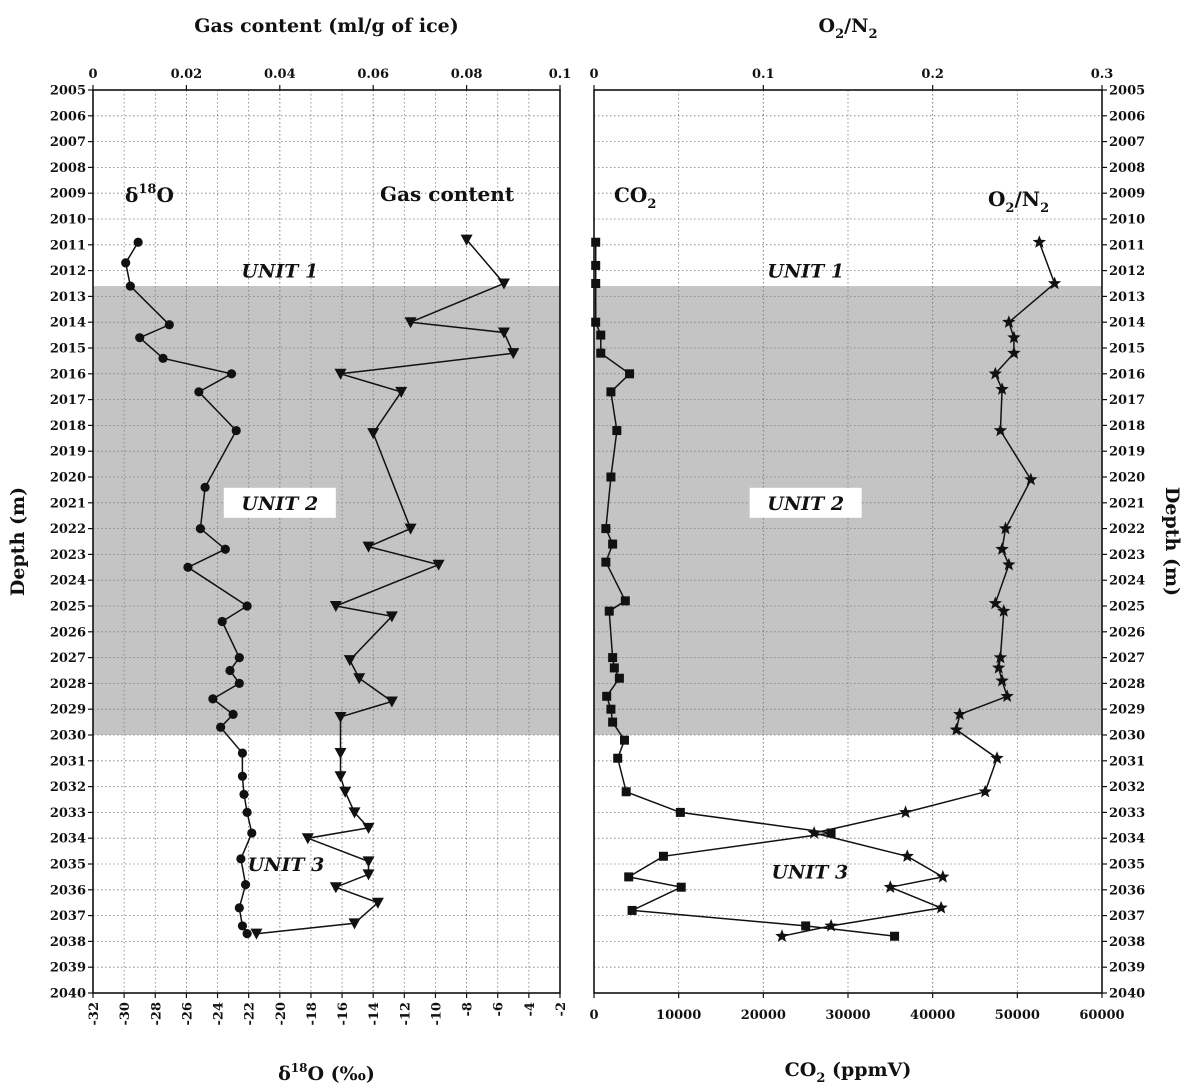  I want to click on x-bottom-tick-label: -24, so click(219, 1014).